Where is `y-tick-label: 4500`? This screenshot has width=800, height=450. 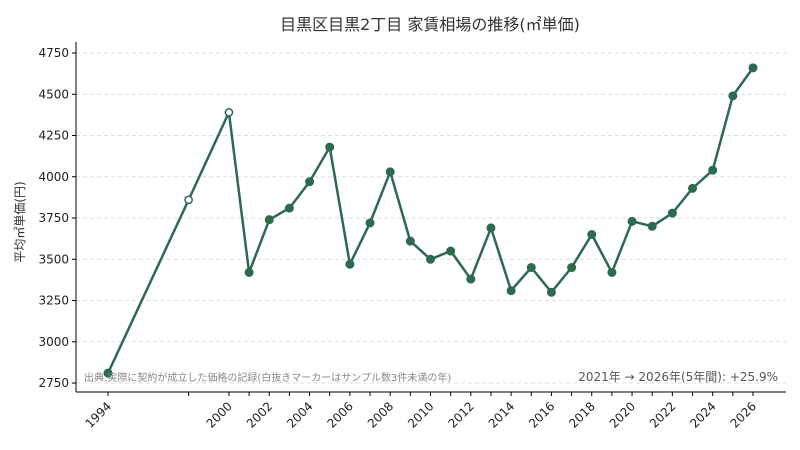 y-tick-label: 4500 is located at coordinates (53, 94).